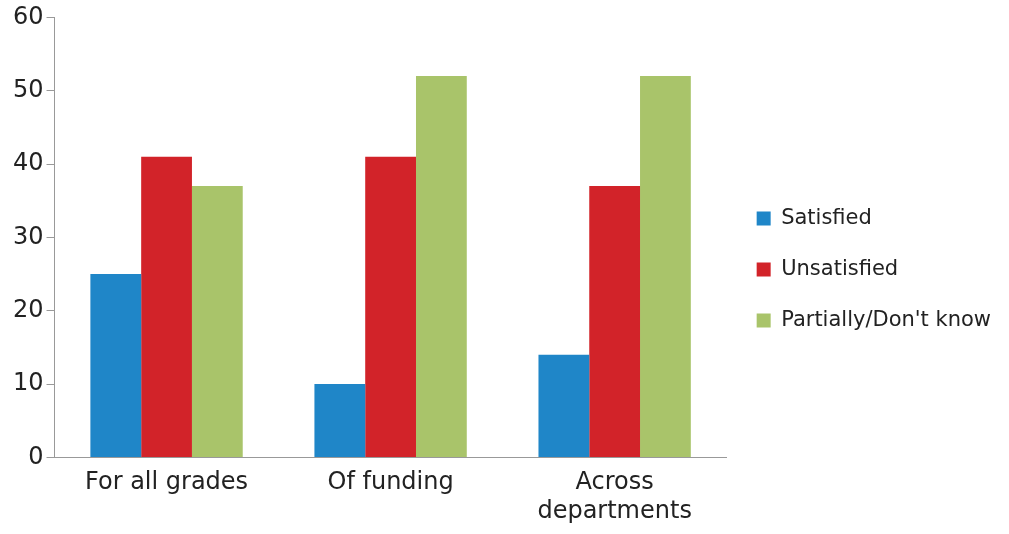 Image resolution: width=1009 pixels, height=534 pixels. Describe the element at coordinates (28, 88) in the screenshot. I see `y-tick-label: 50` at that location.